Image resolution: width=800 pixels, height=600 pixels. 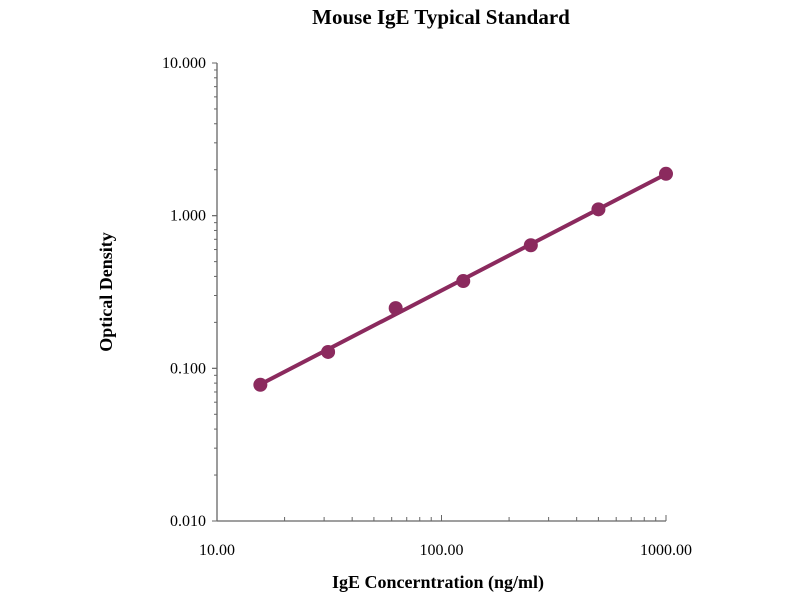 What do you see at coordinates (188, 521) in the screenshot?
I see `y-tick-label: 0.010` at bounding box center [188, 521].